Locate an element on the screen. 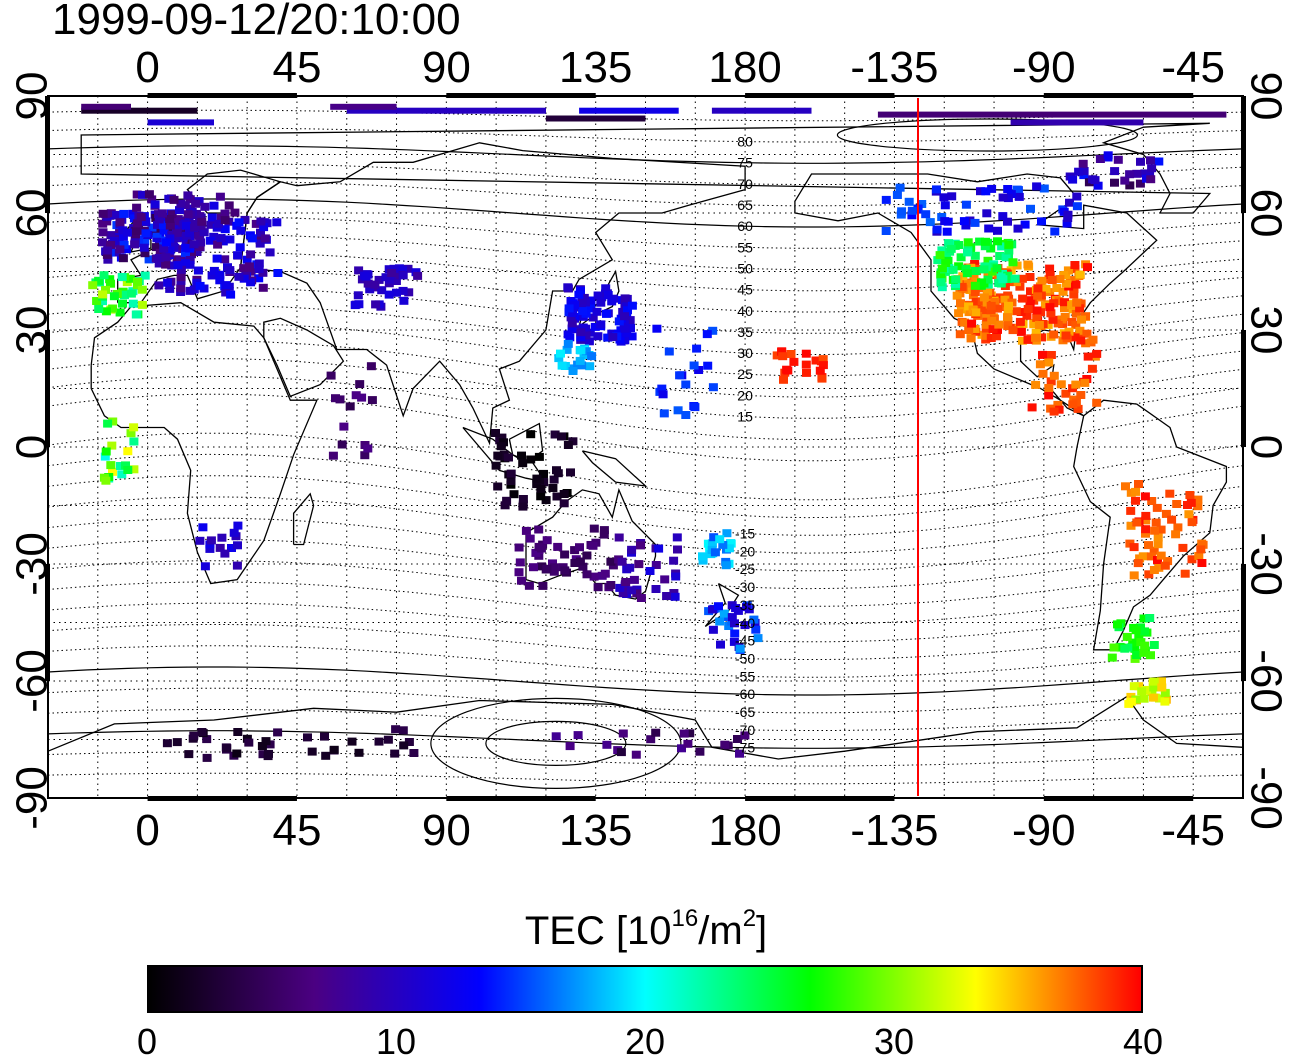 The height and width of the screenshot is (1062, 1292). bottom-tick-label: 0 is located at coordinates (147, 830).